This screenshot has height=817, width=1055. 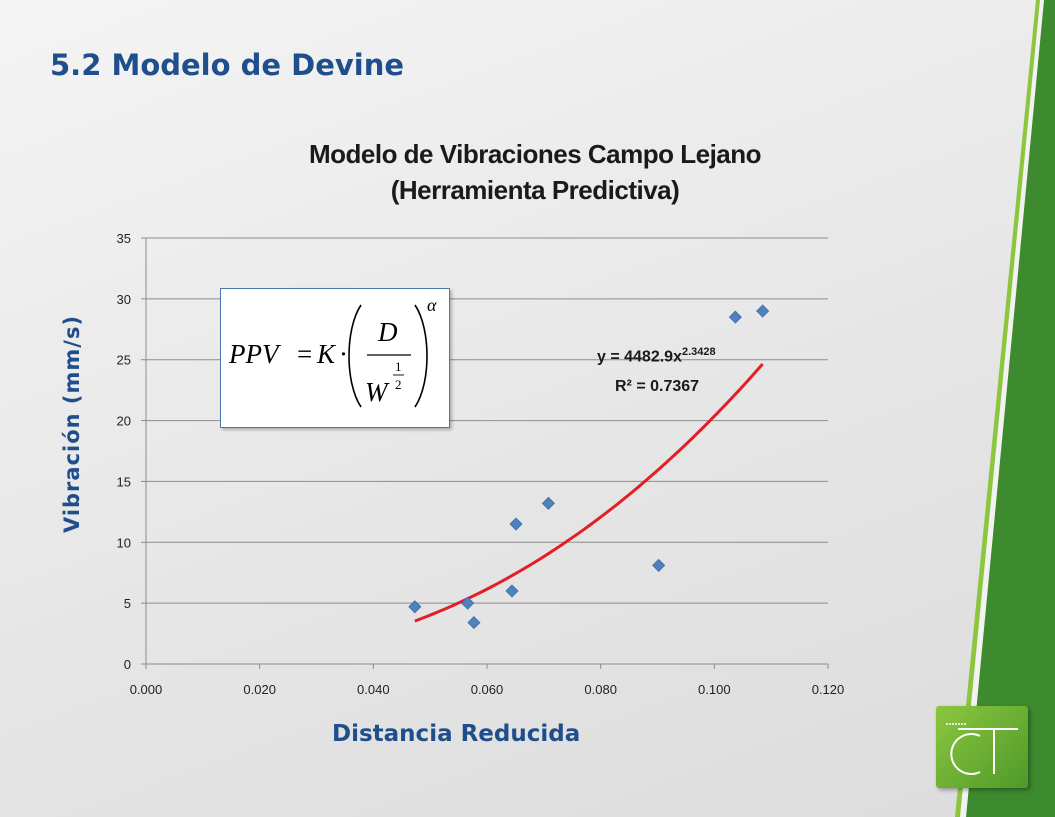 I want to click on y-axis-label-wrap: Vibración (mm/s), so click(x=72, y=424).